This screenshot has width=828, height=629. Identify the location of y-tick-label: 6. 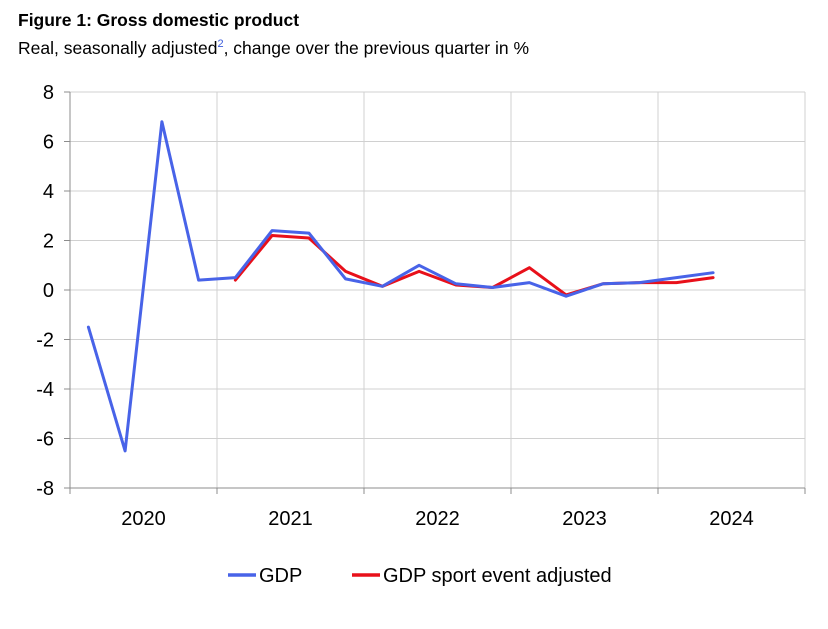
(48, 143).